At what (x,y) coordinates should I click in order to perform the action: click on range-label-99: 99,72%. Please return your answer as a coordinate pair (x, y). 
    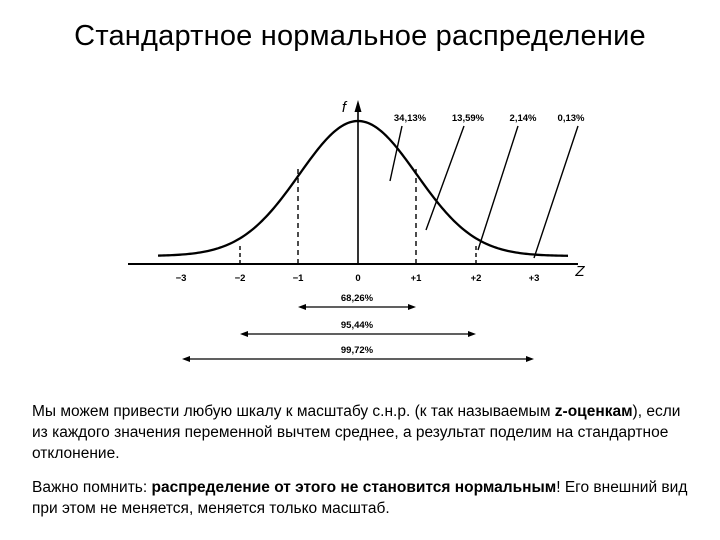
    Looking at the image, I should click on (357, 350).